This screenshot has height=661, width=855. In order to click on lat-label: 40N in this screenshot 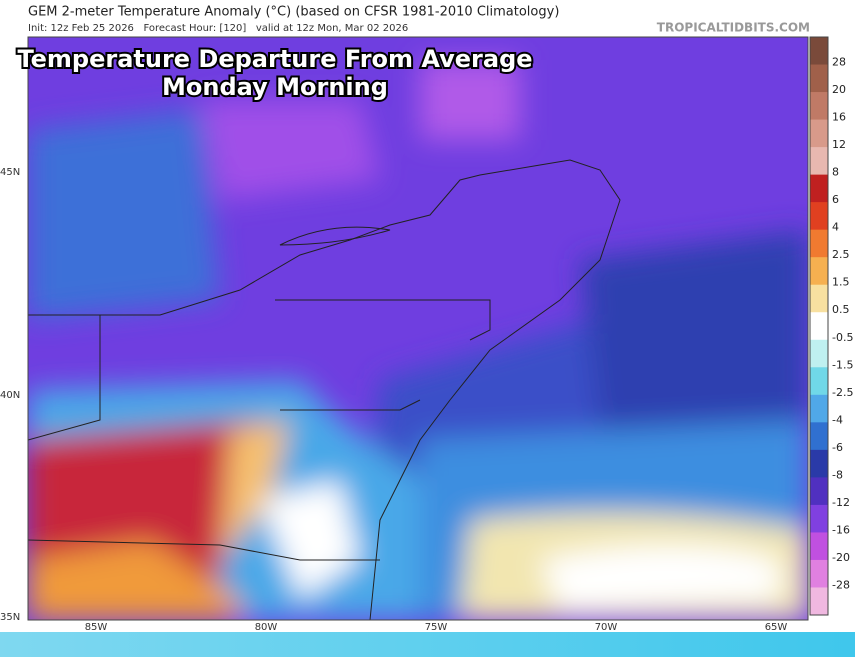, I will do `click(10, 395)`.